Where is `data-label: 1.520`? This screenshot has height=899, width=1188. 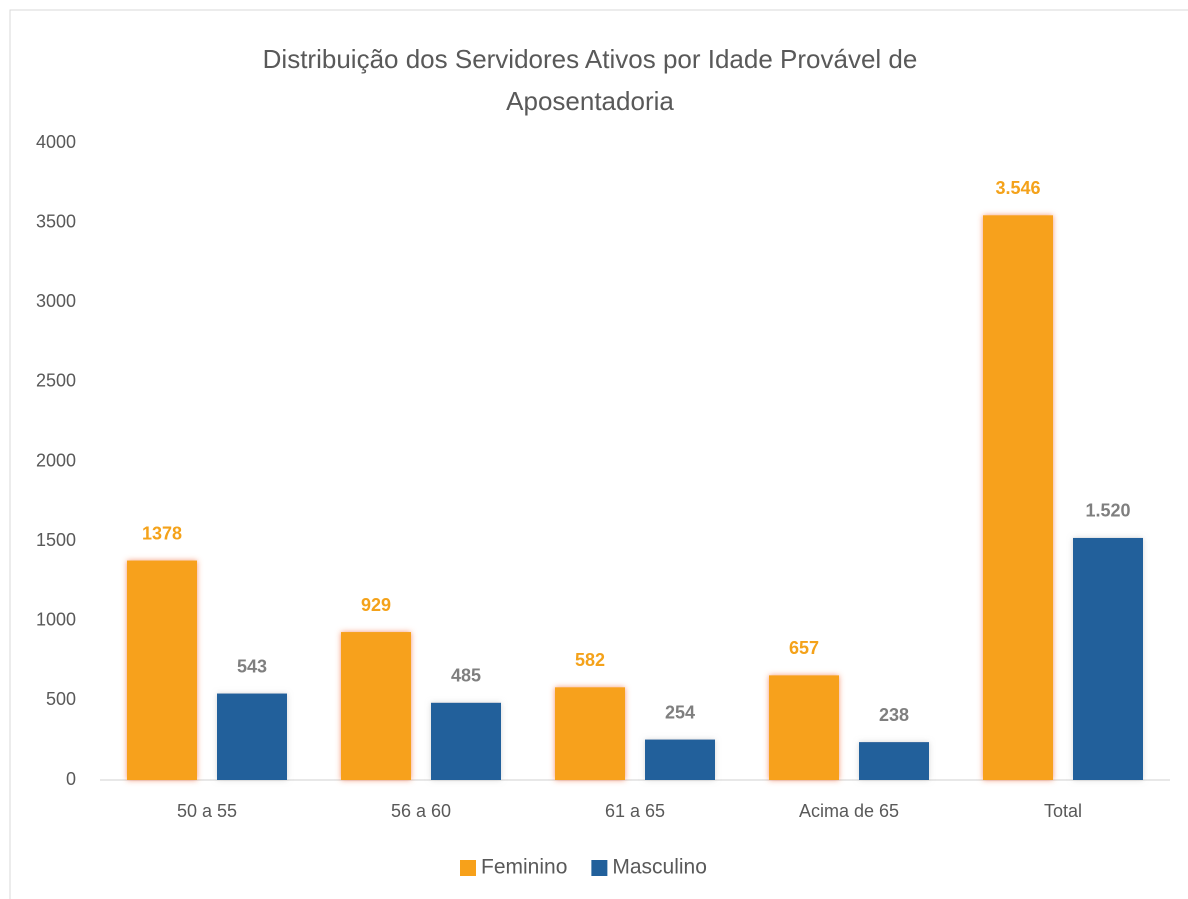 data-label: 1.520 is located at coordinates (1107, 511).